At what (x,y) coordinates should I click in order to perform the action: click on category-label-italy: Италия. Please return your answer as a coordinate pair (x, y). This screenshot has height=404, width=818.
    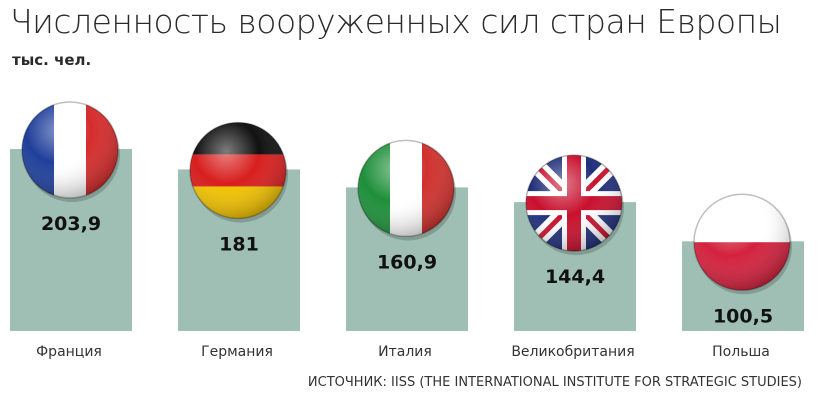
    Looking at the image, I should click on (405, 352).